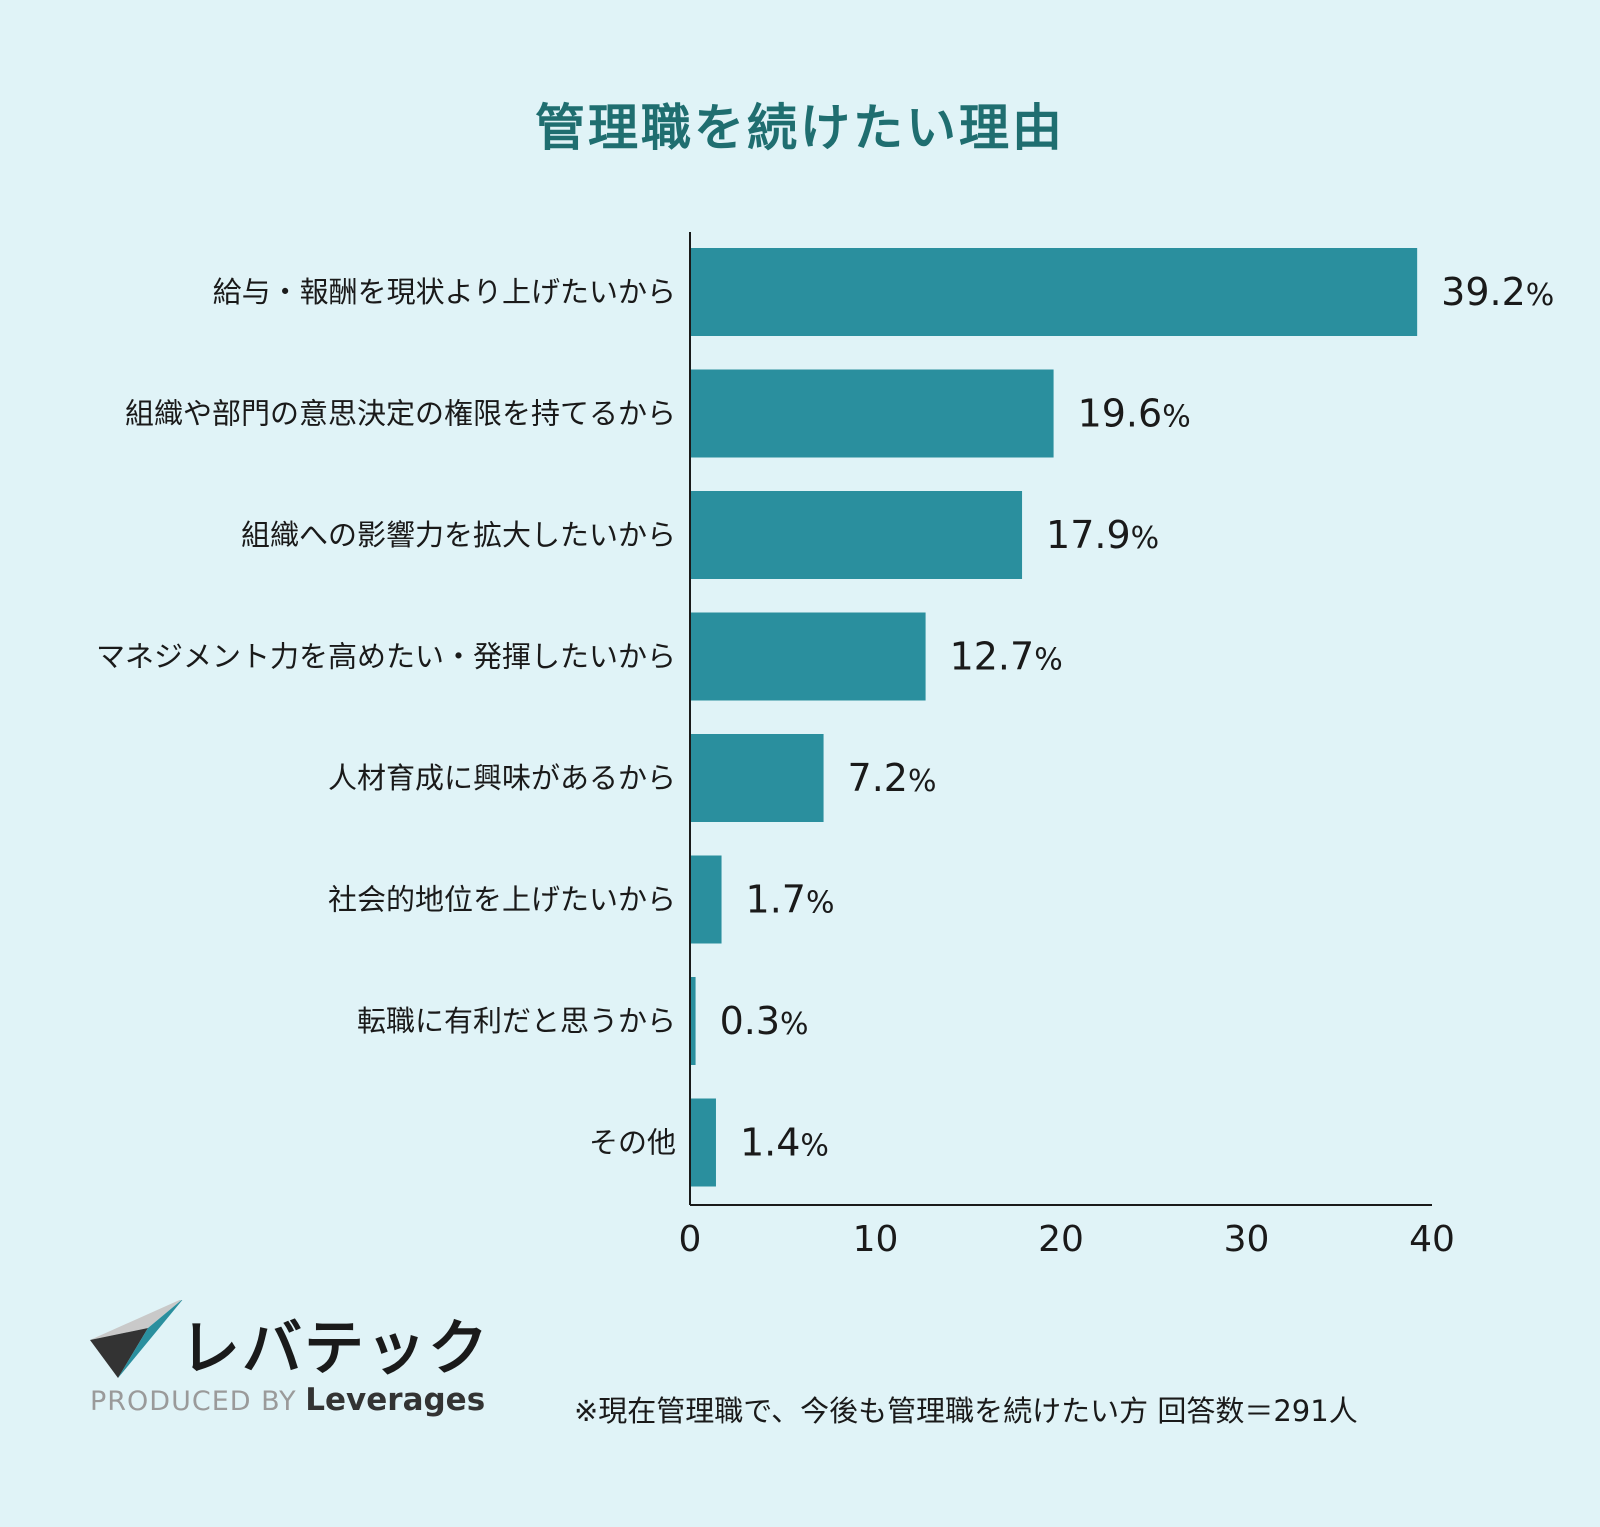 The height and width of the screenshot is (1527, 1600). Describe the element at coordinates (386, 657) in the screenshot. I see `category-label: マネジメント力を高めたい・発揮したいから` at that location.